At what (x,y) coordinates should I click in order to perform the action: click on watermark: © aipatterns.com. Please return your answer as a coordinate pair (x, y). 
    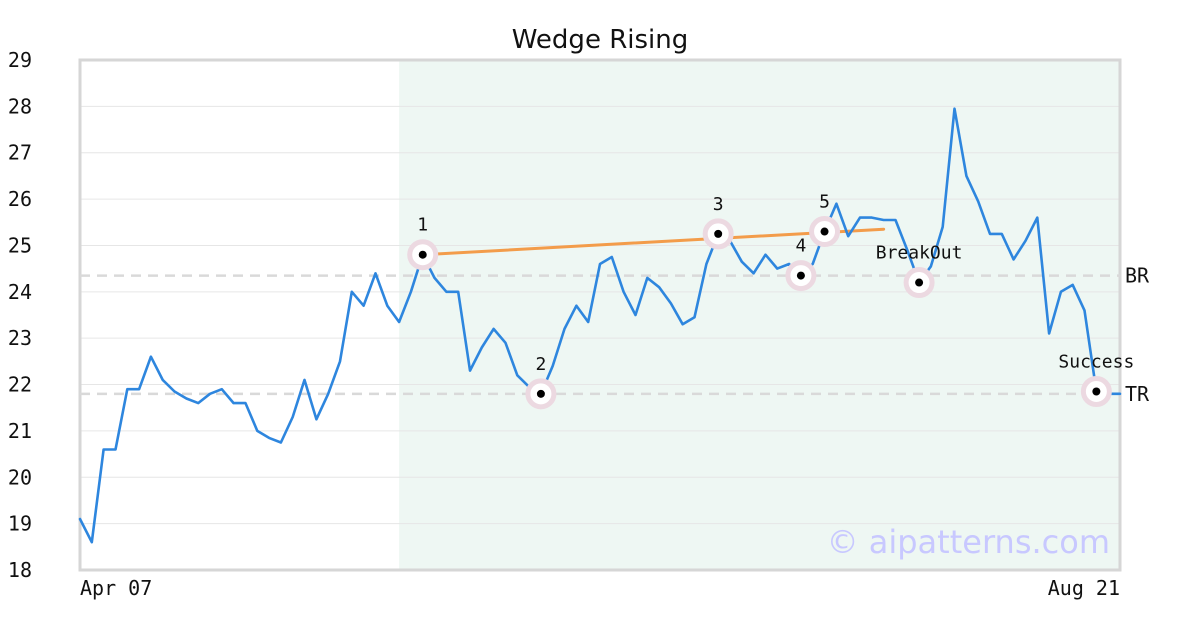
    Looking at the image, I should click on (968, 542).